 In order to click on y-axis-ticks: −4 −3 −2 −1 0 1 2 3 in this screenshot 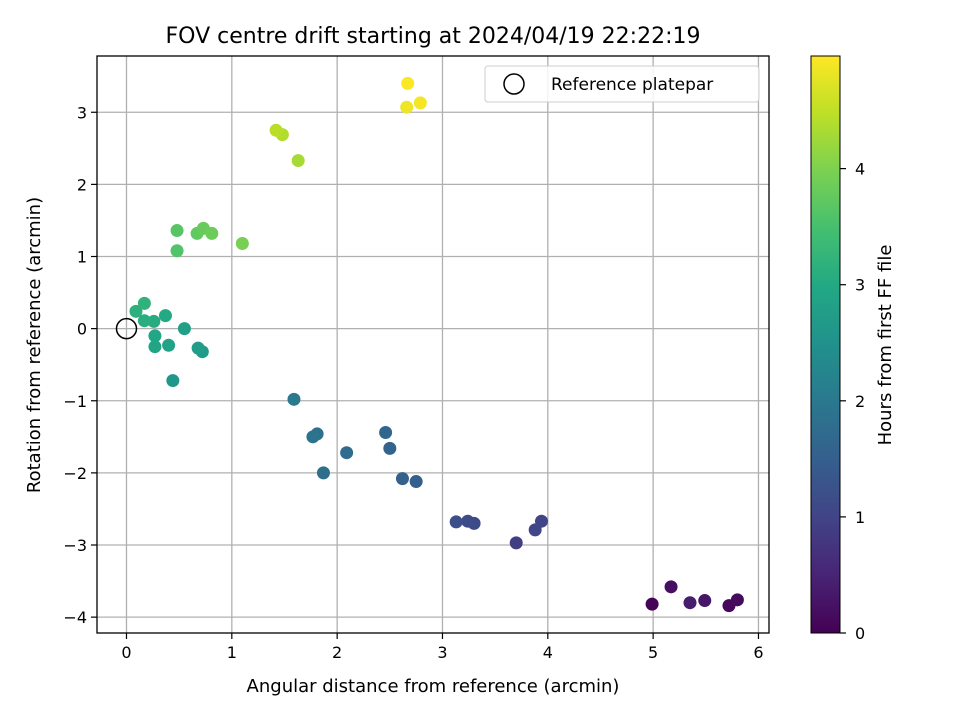, I will do `click(80, 365)`.